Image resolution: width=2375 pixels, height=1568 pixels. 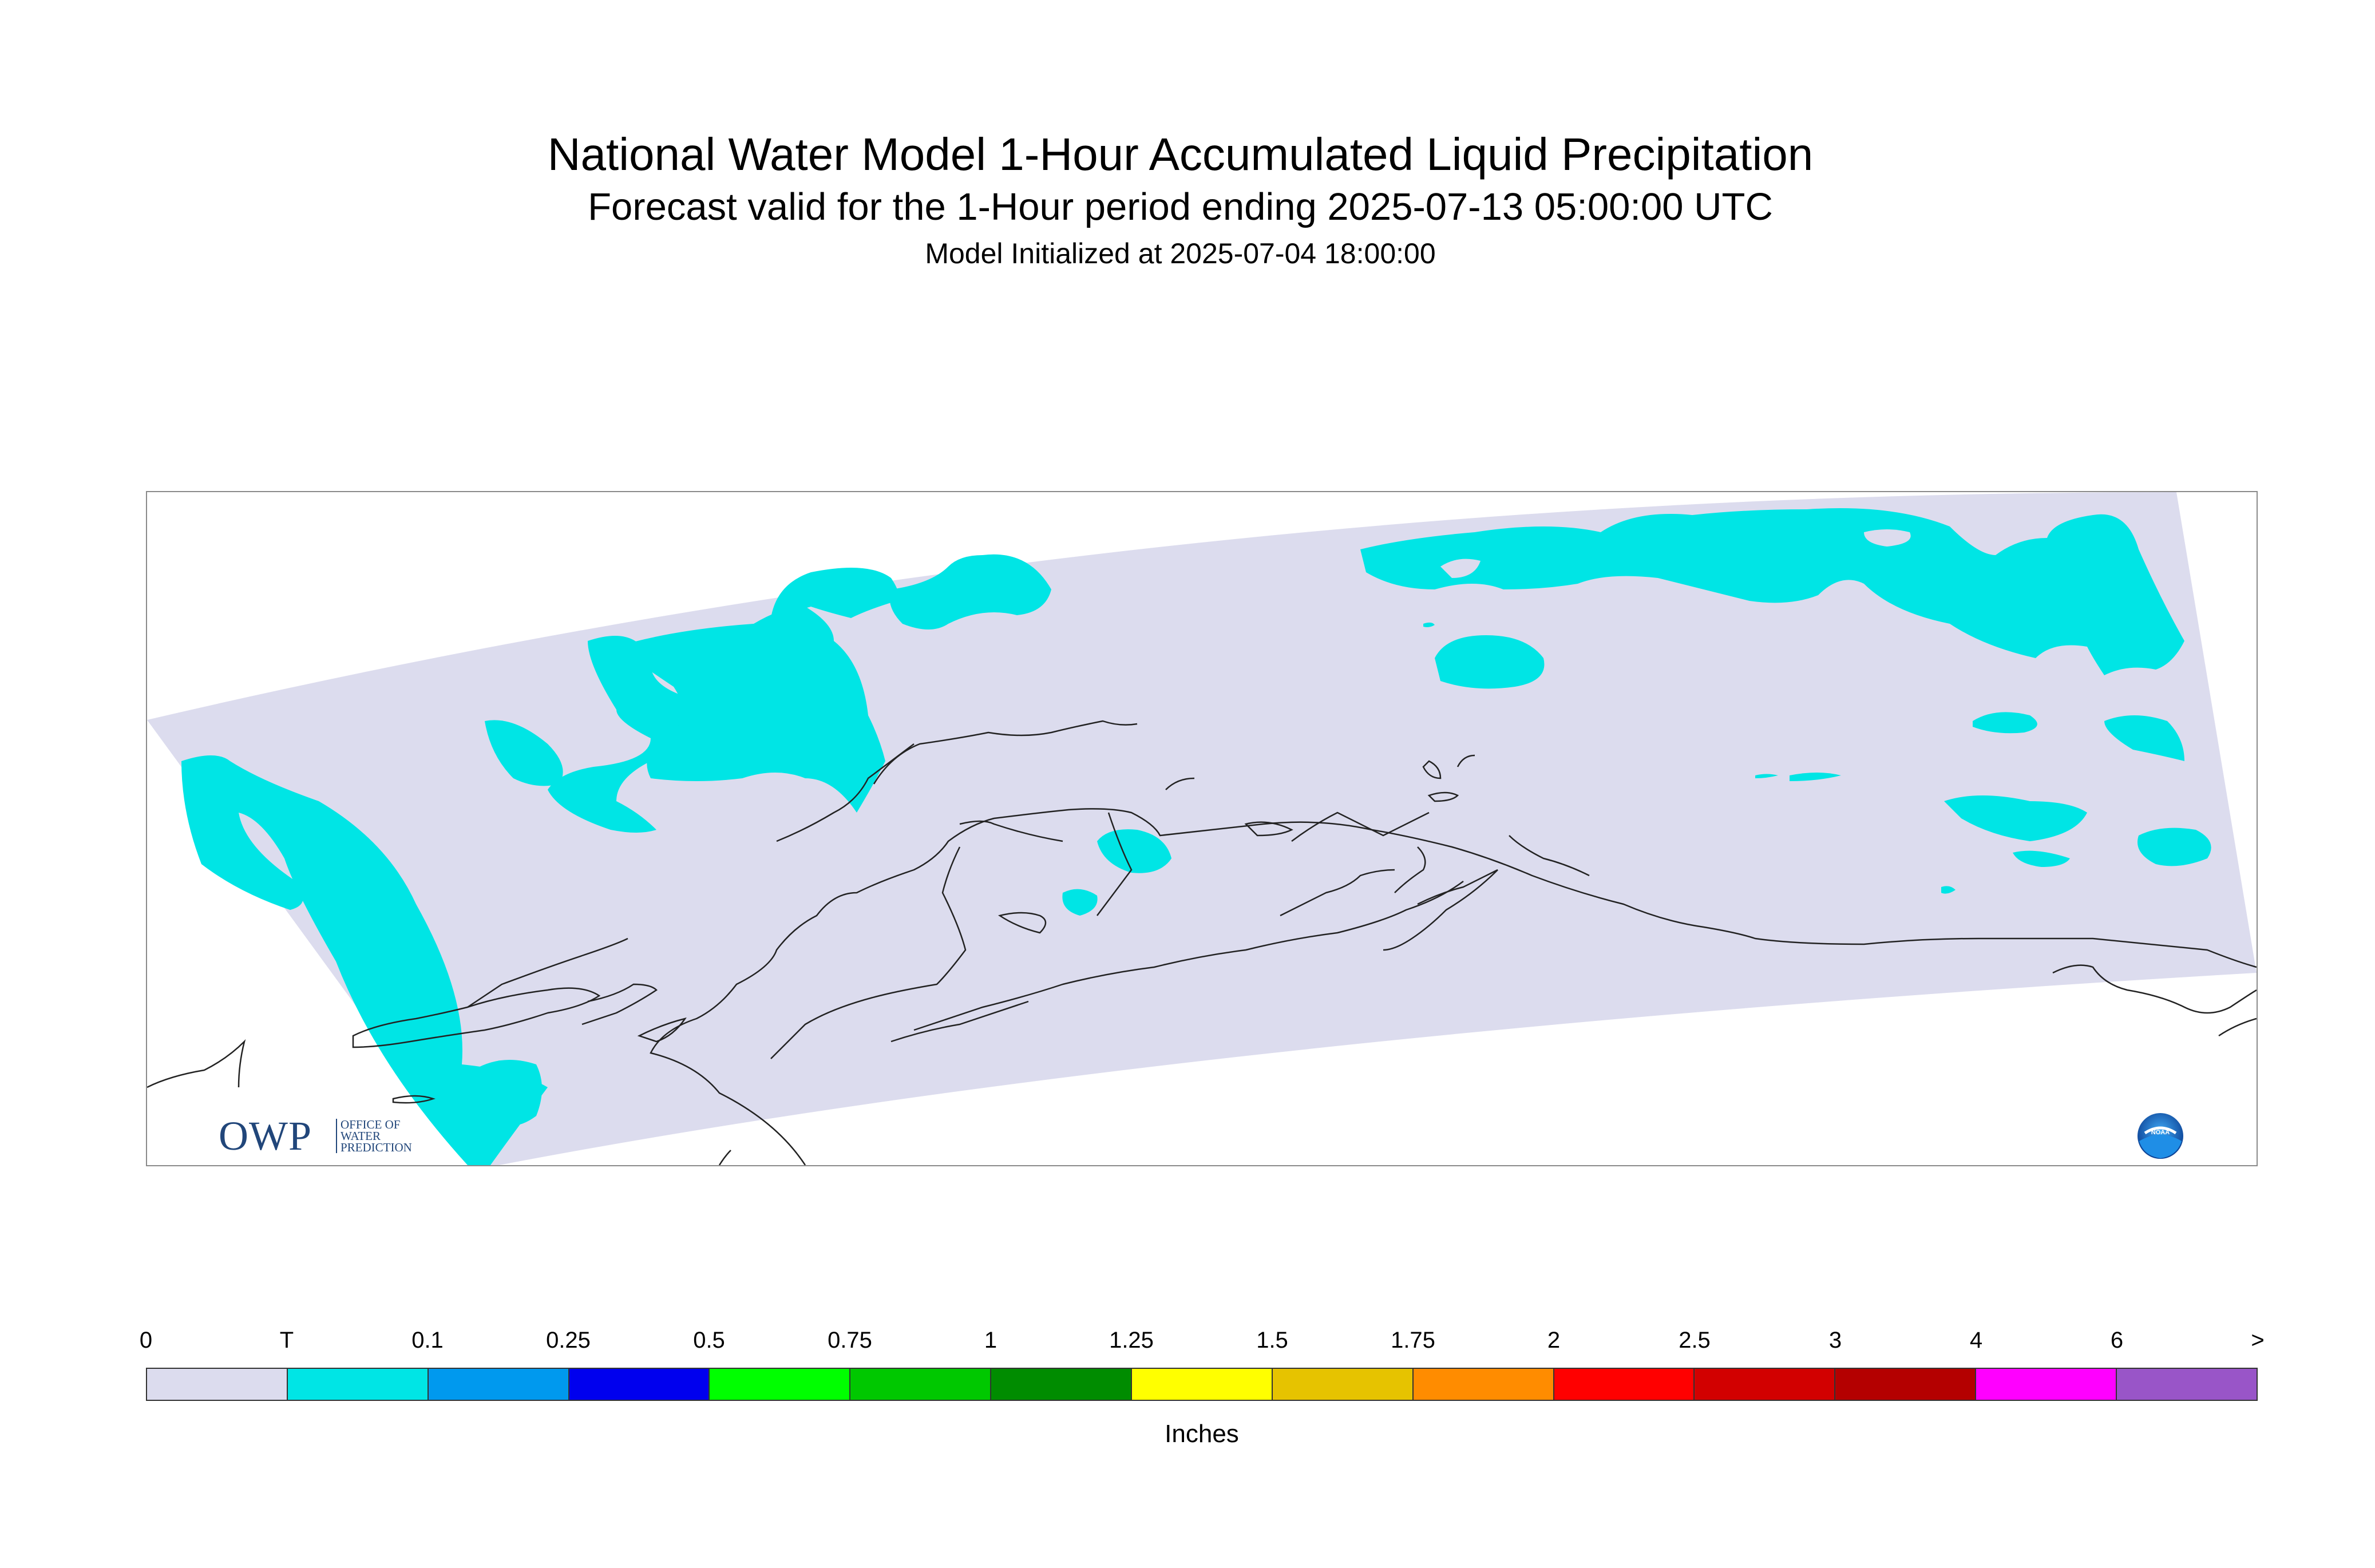 What do you see at coordinates (386, 1136) in the screenshot?
I see `owp-logo-text: OFFICE OF WATER PREDICTION` at bounding box center [386, 1136].